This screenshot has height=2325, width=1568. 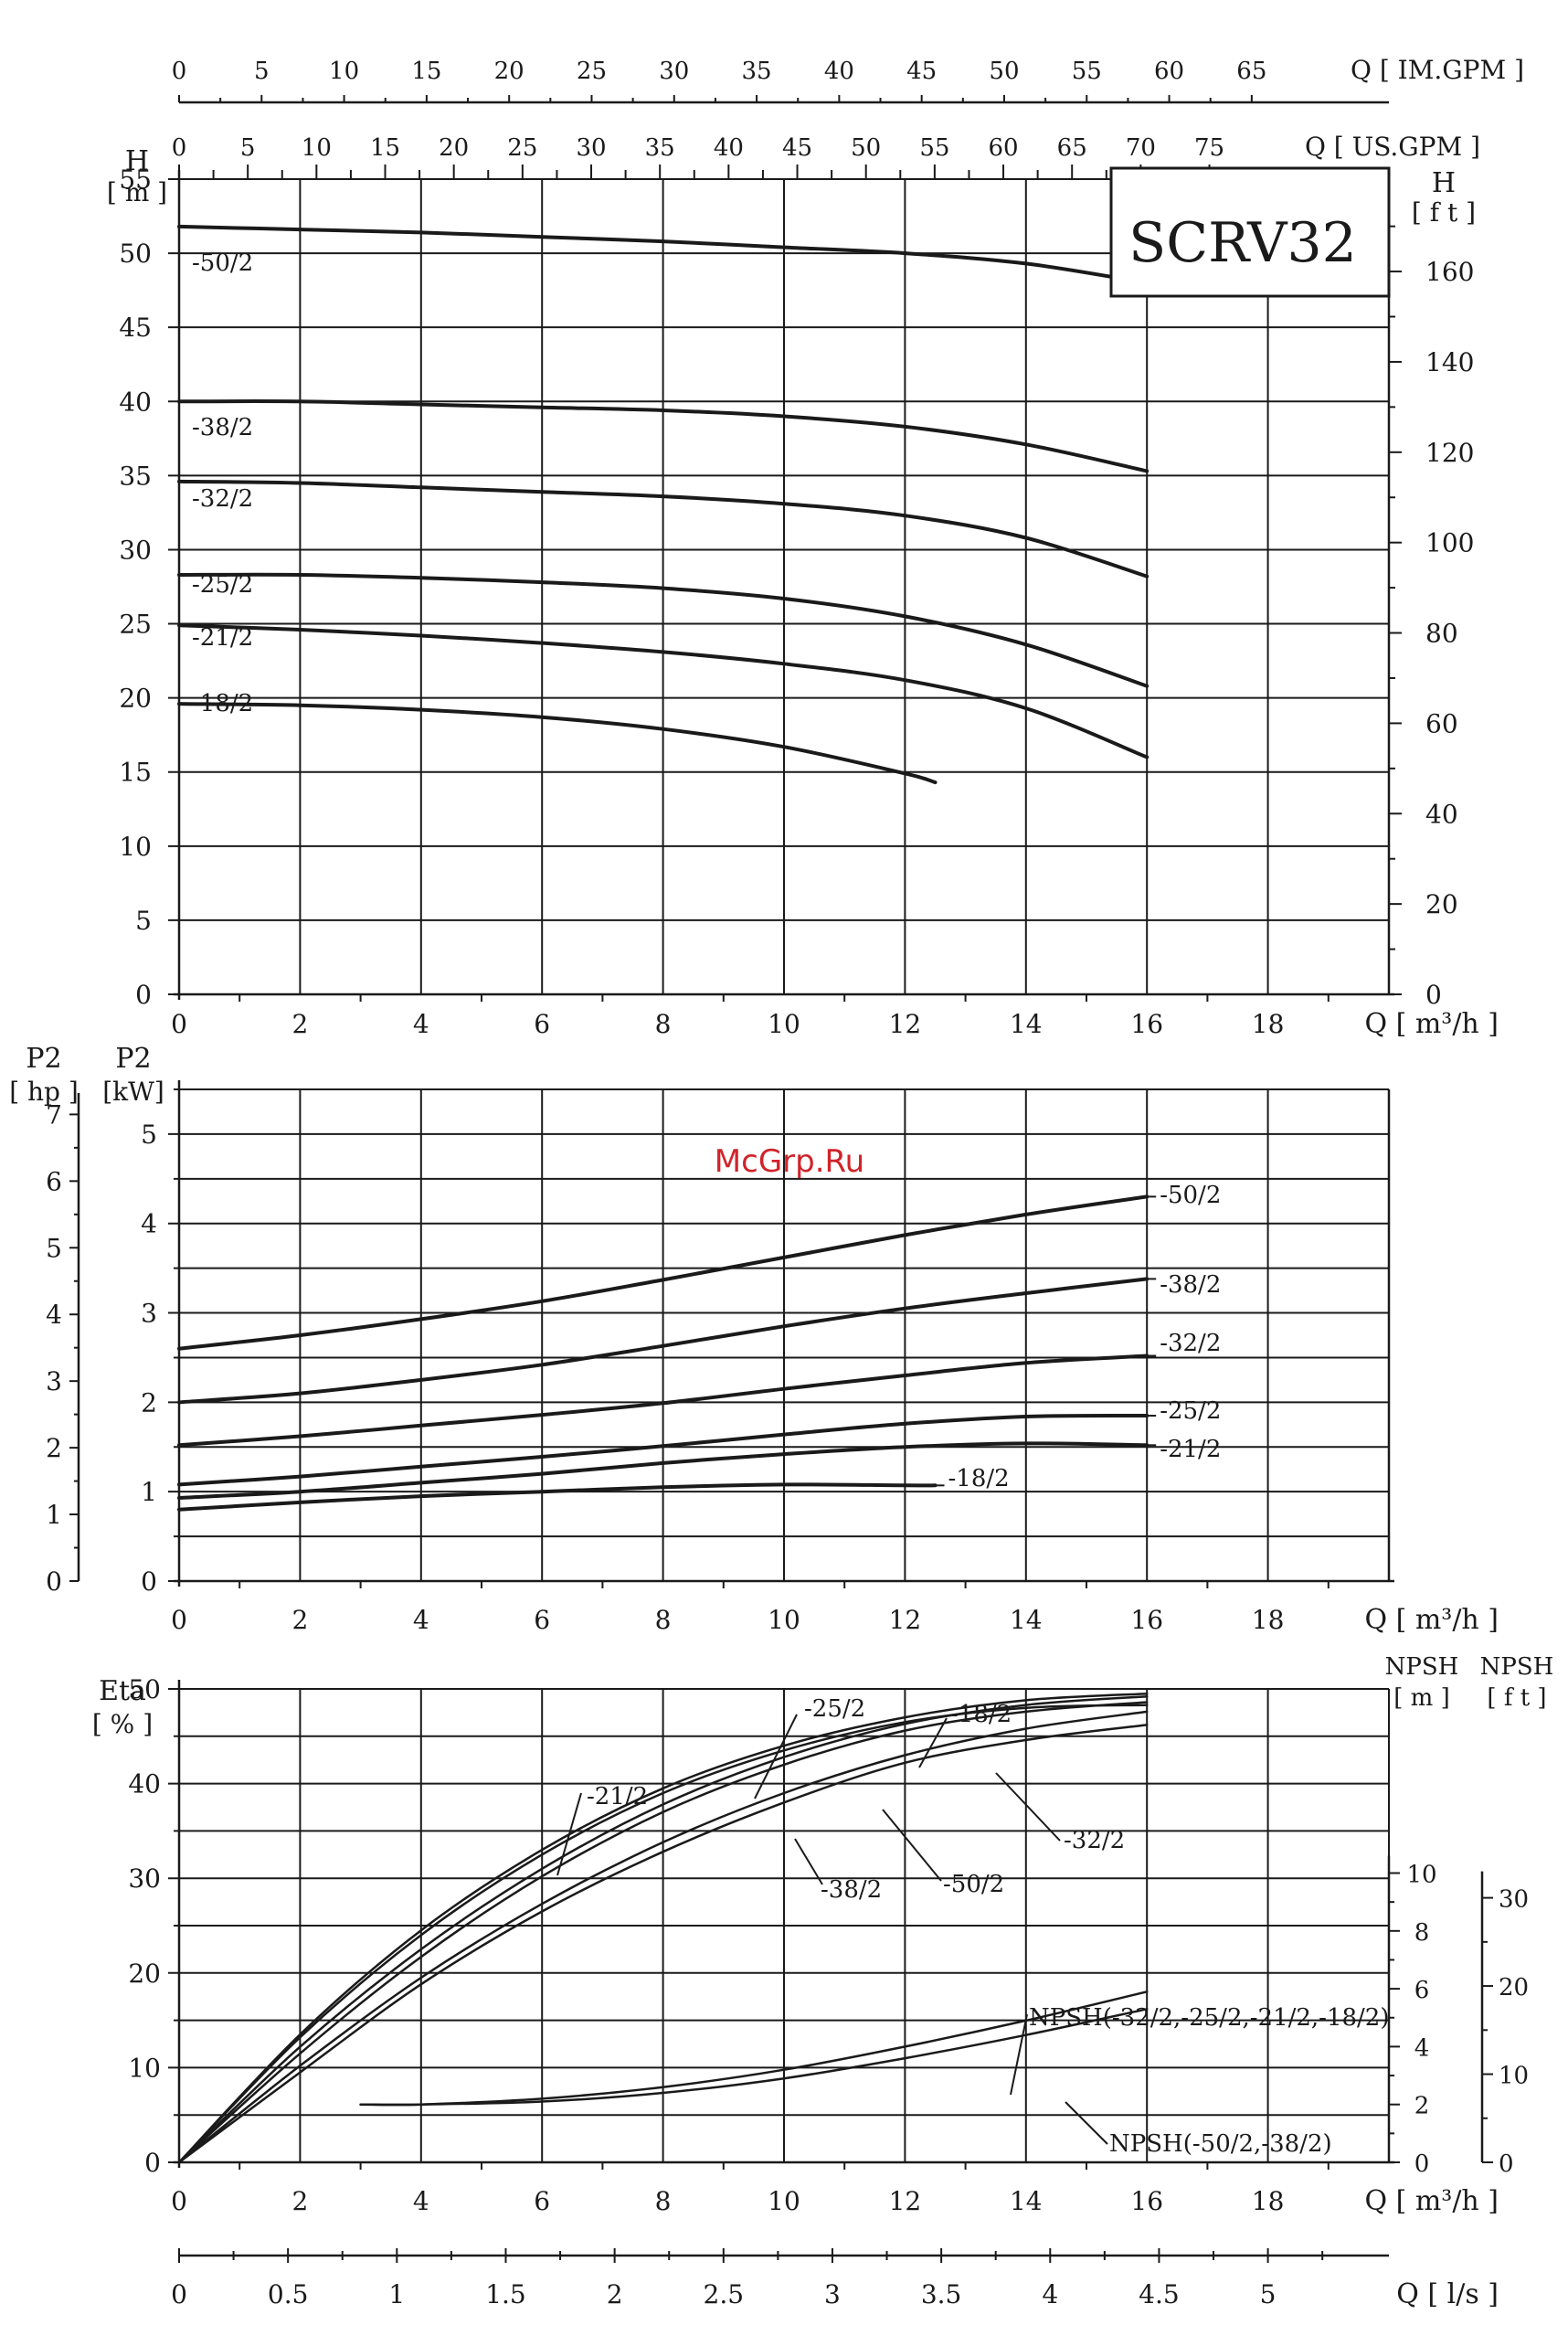 I want to click on npsh-ft-tick-label: 10, so click(x=1514, y=2076).